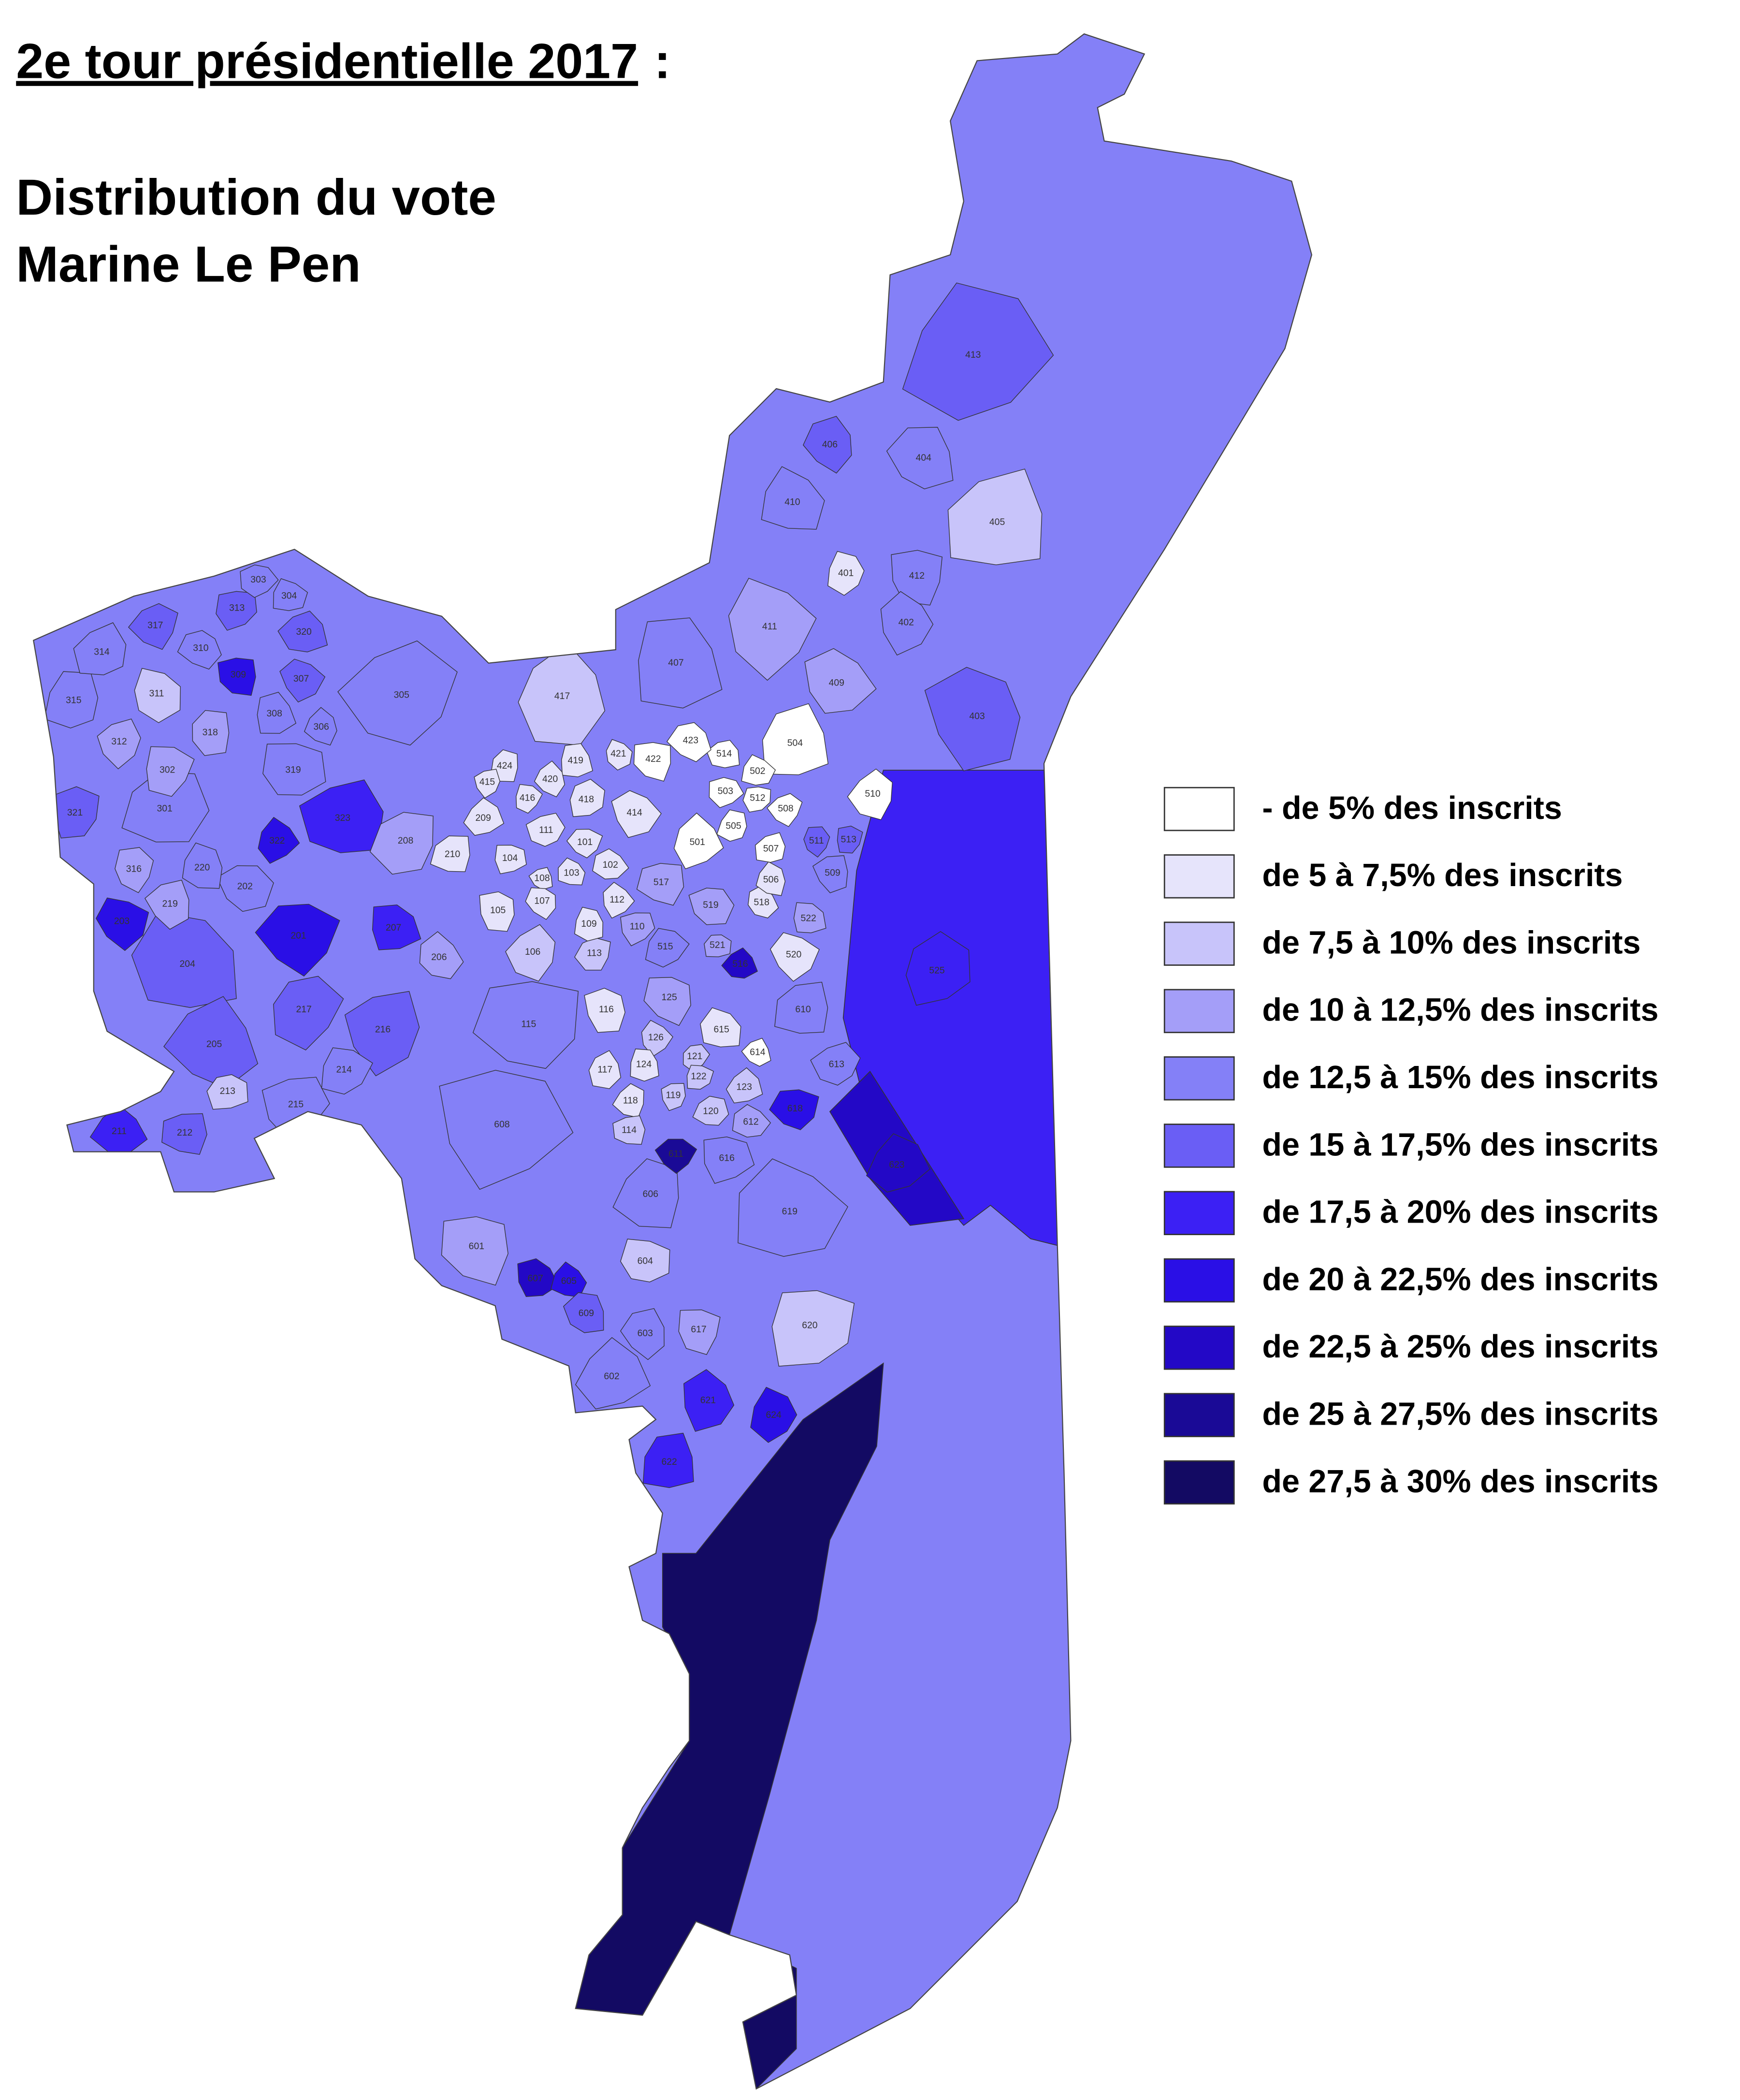 The width and height of the screenshot is (1740, 2100). What do you see at coordinates (721, 1029) in the screenshot?
I see `district-label: 615` at bounding box center [721, 1029].